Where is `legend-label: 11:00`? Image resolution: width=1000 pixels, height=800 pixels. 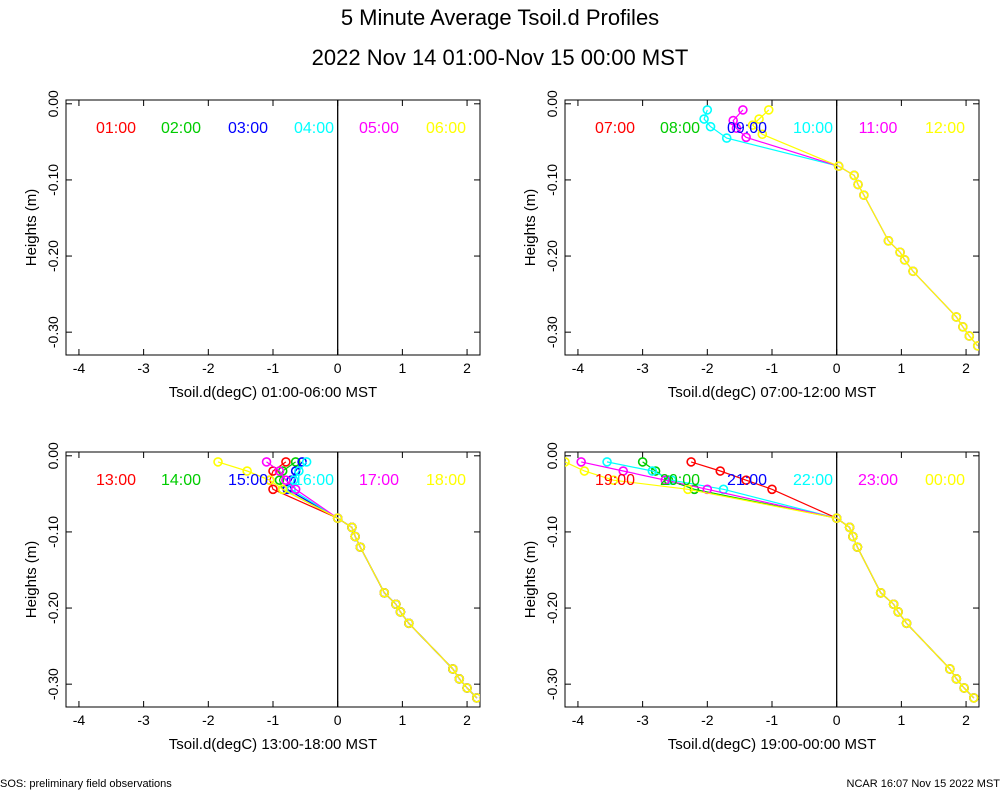 legend-label: 11:00 is located at coordinates (878, 128).